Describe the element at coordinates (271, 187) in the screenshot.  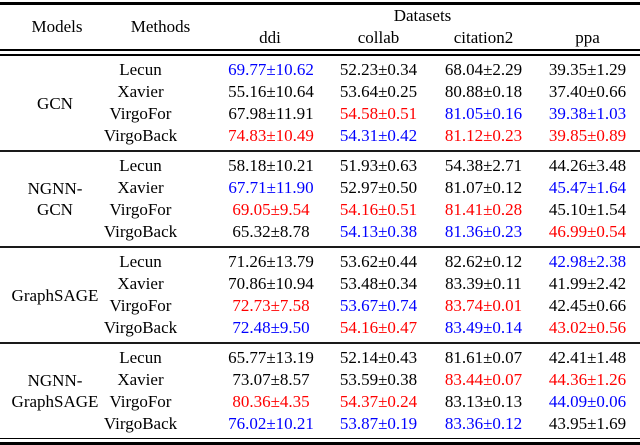
I see `score-cell: 67.71±11.90` at that location.